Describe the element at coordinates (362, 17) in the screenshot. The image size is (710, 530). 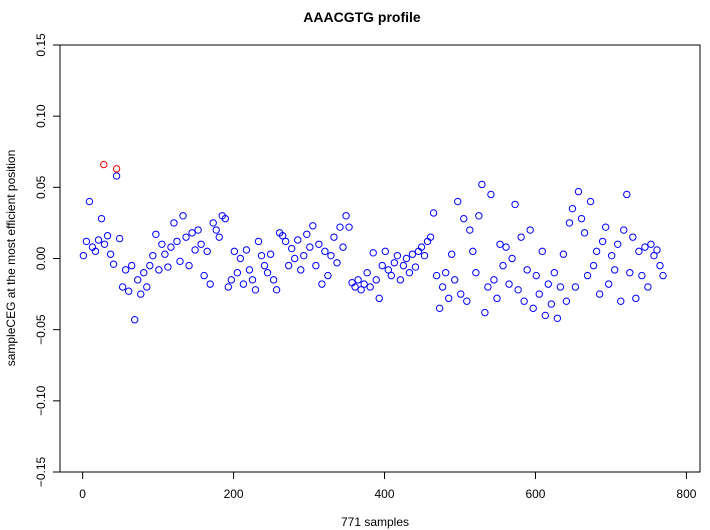
I see `chart-title: AAACGTG profile` at that location.